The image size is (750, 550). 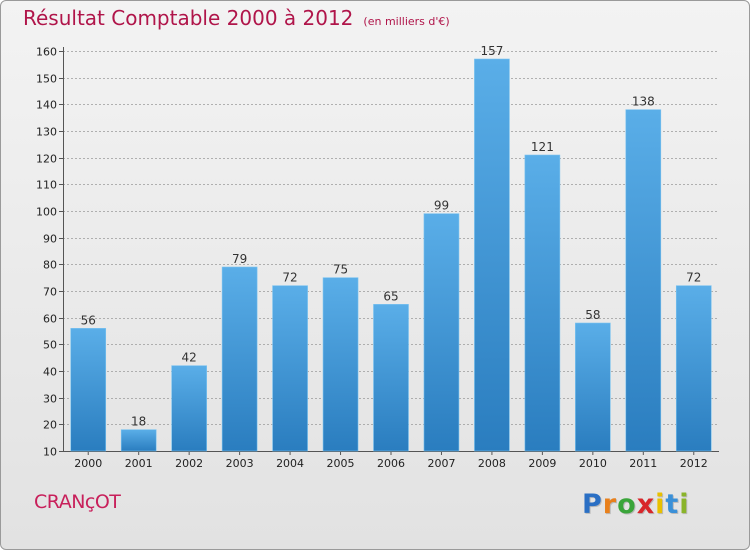 I want to click on y-tick-label: 80, so click(x=50, y=265).